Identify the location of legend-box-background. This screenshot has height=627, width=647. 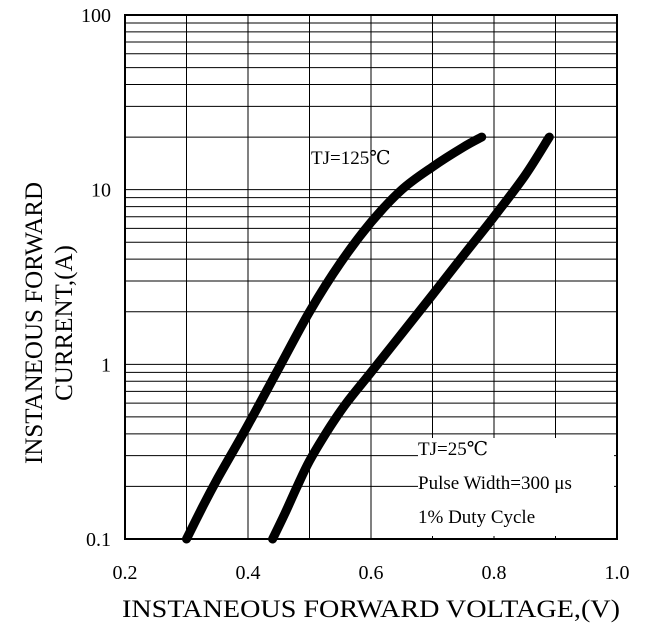
(516, 487).